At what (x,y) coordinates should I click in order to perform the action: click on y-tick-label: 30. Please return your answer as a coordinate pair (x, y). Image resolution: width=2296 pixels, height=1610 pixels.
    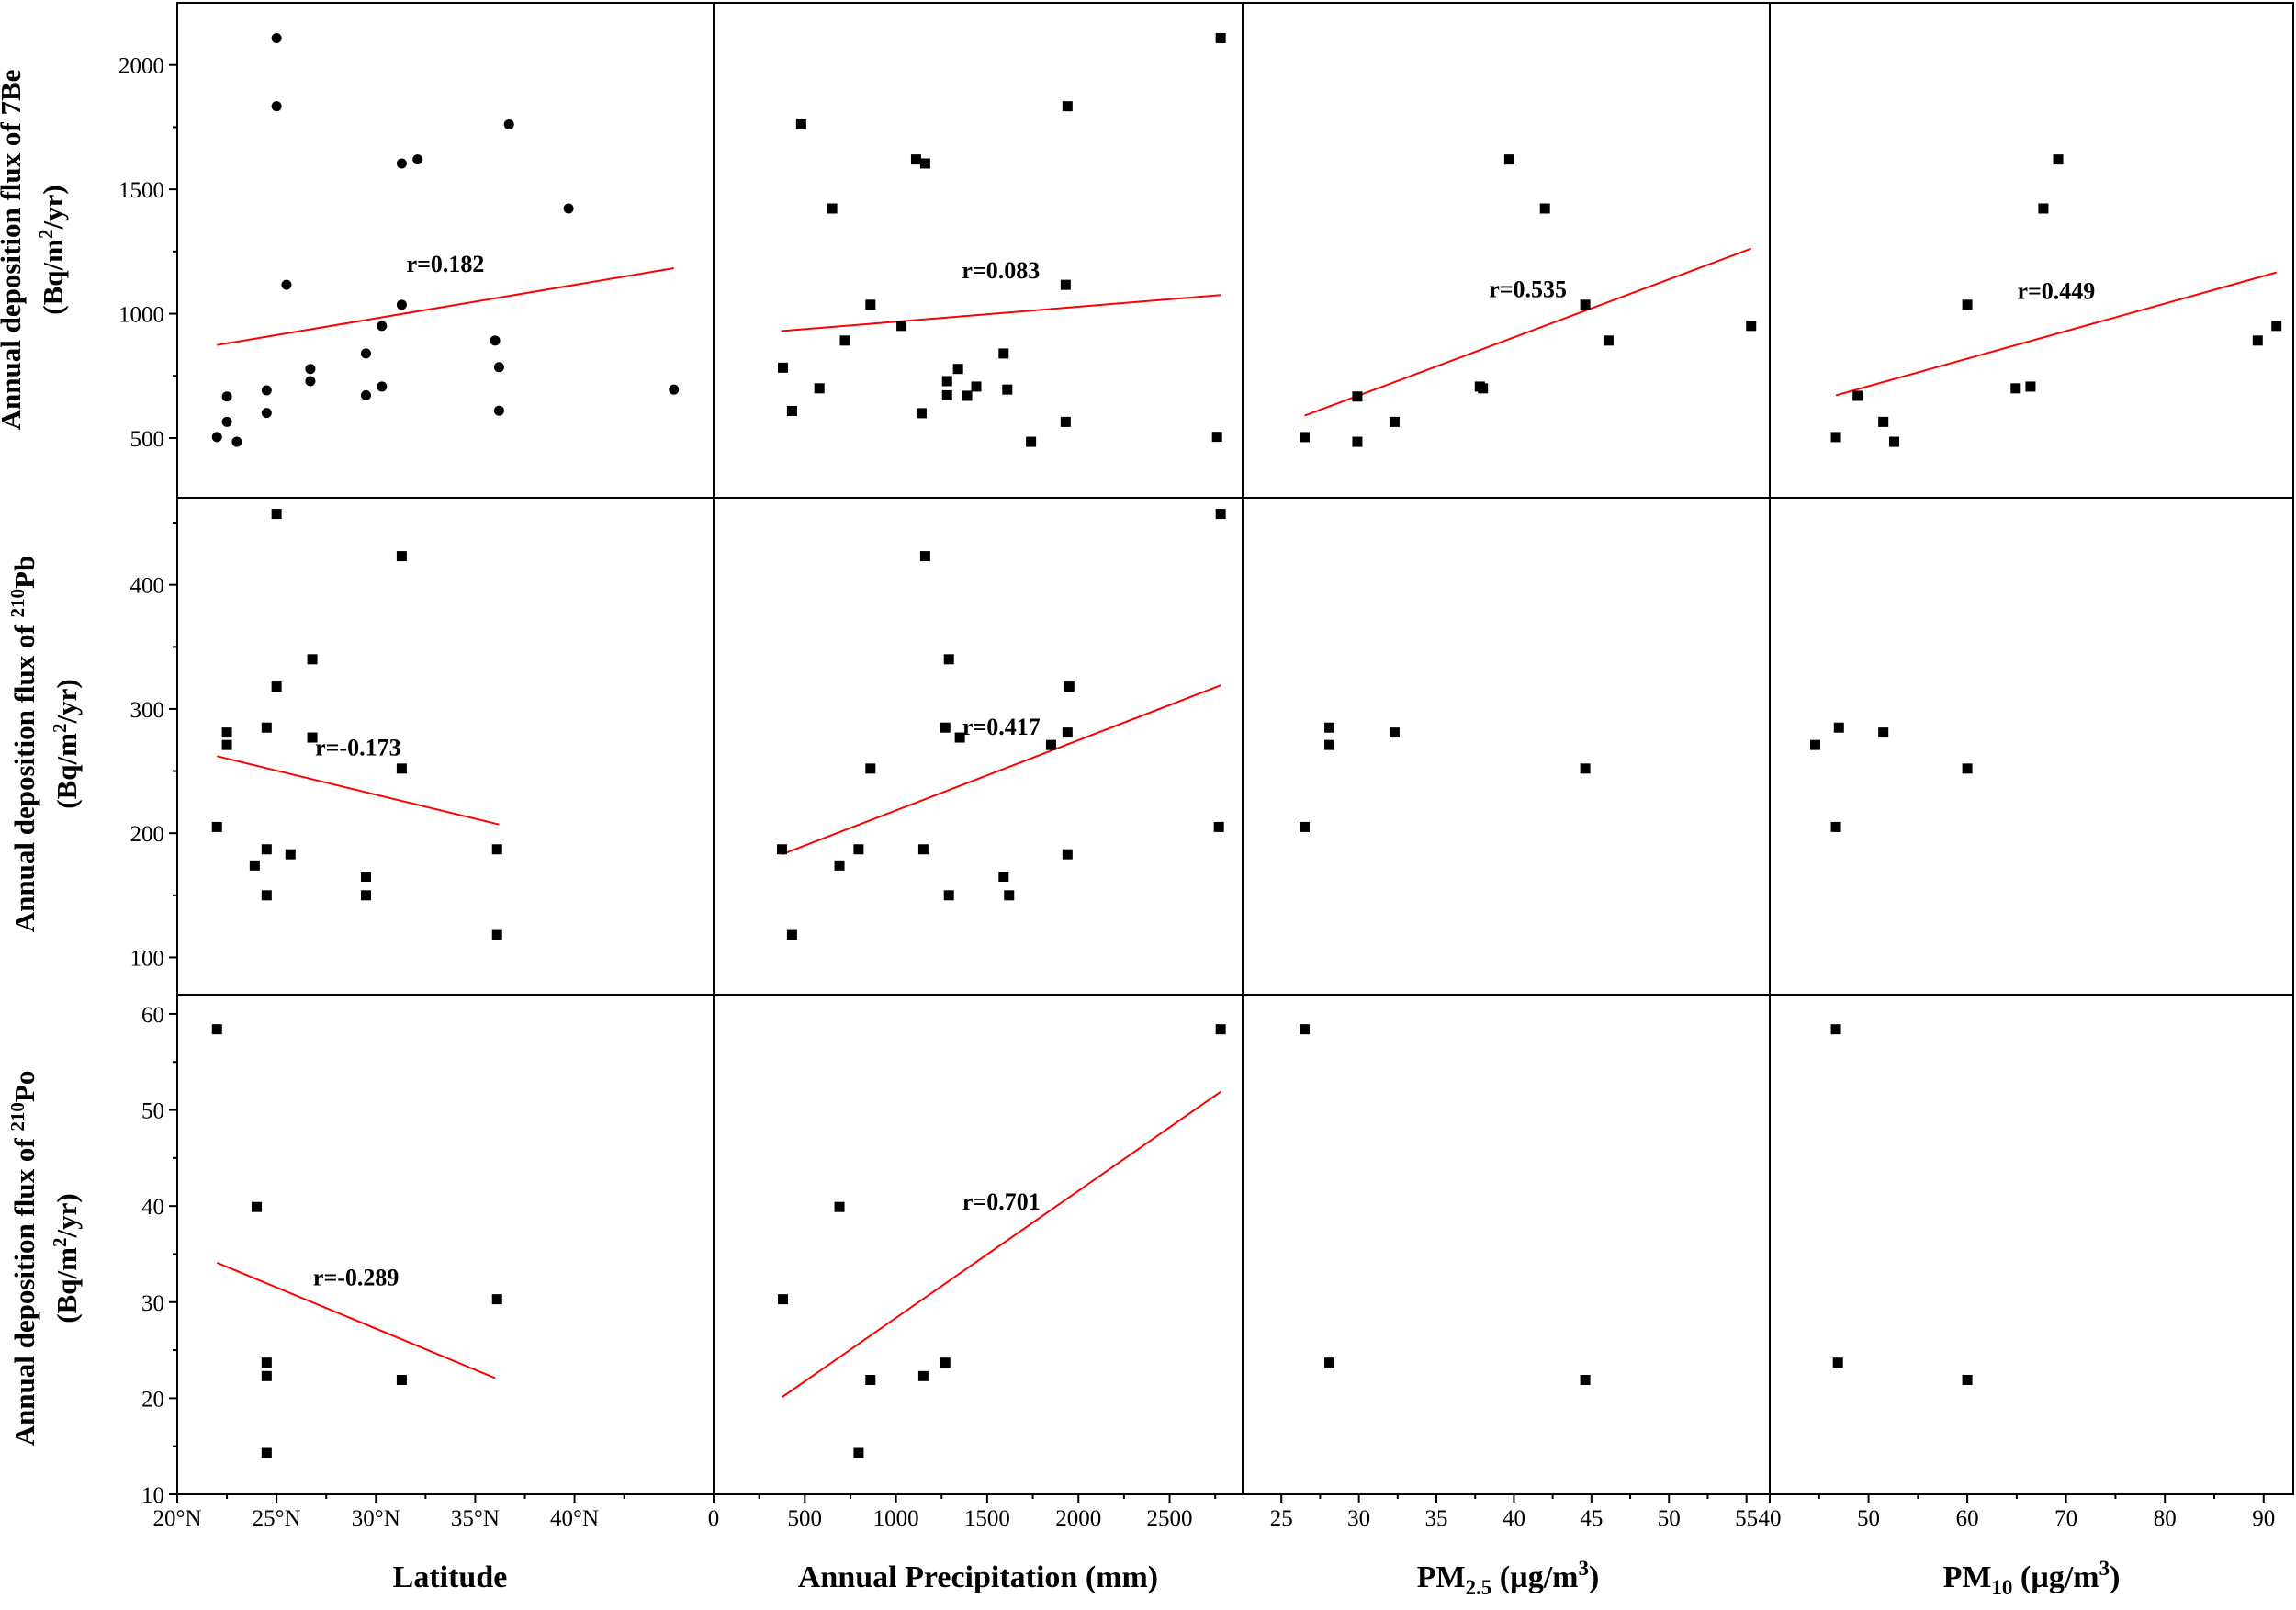
    Looking at the image, I should click on (152, 1304).